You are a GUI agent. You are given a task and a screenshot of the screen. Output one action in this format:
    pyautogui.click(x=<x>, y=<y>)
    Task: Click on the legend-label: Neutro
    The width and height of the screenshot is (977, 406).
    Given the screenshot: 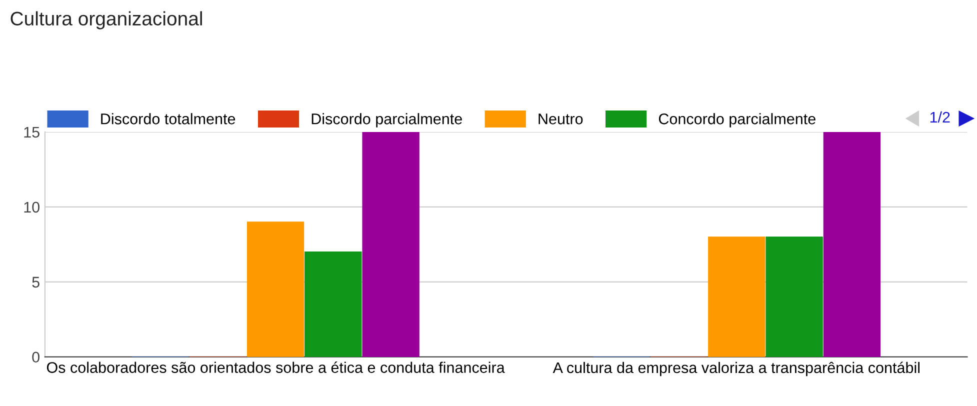 What is the action you would take?
    pyautogui.click(x=560, y=119)
    